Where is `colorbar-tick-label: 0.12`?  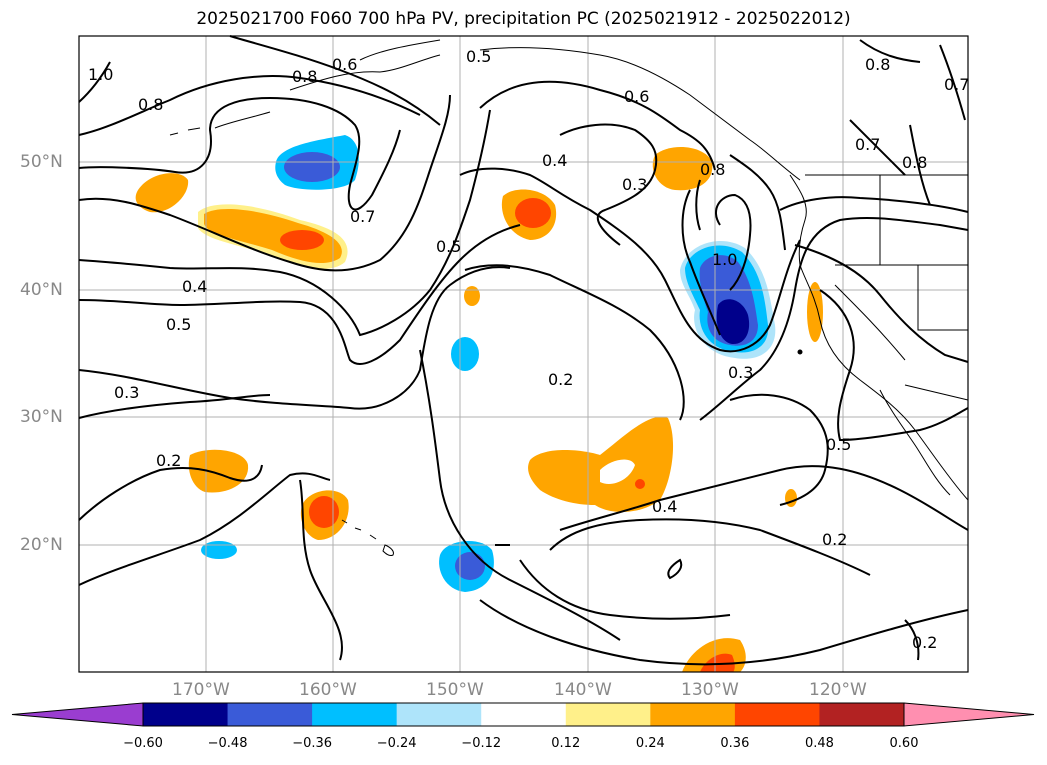
colorbar-tick-label: 0.12 is located at coordinates (566, 743).